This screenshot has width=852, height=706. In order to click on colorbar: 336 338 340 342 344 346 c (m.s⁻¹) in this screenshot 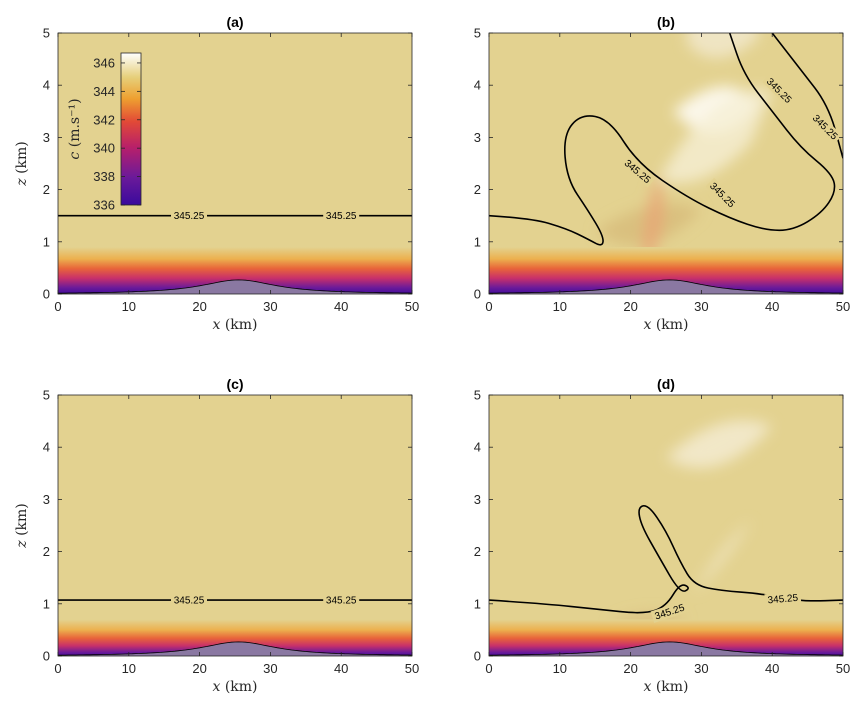, I will do `click(104, 132)`.